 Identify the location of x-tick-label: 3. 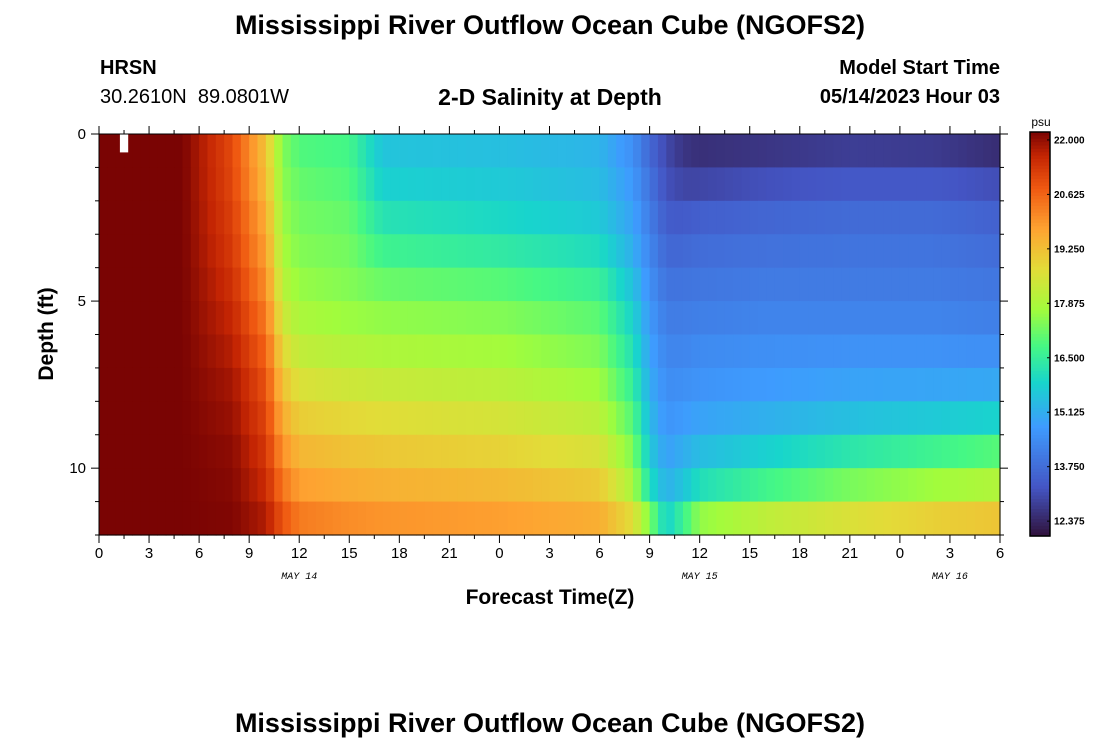
(149, 553).